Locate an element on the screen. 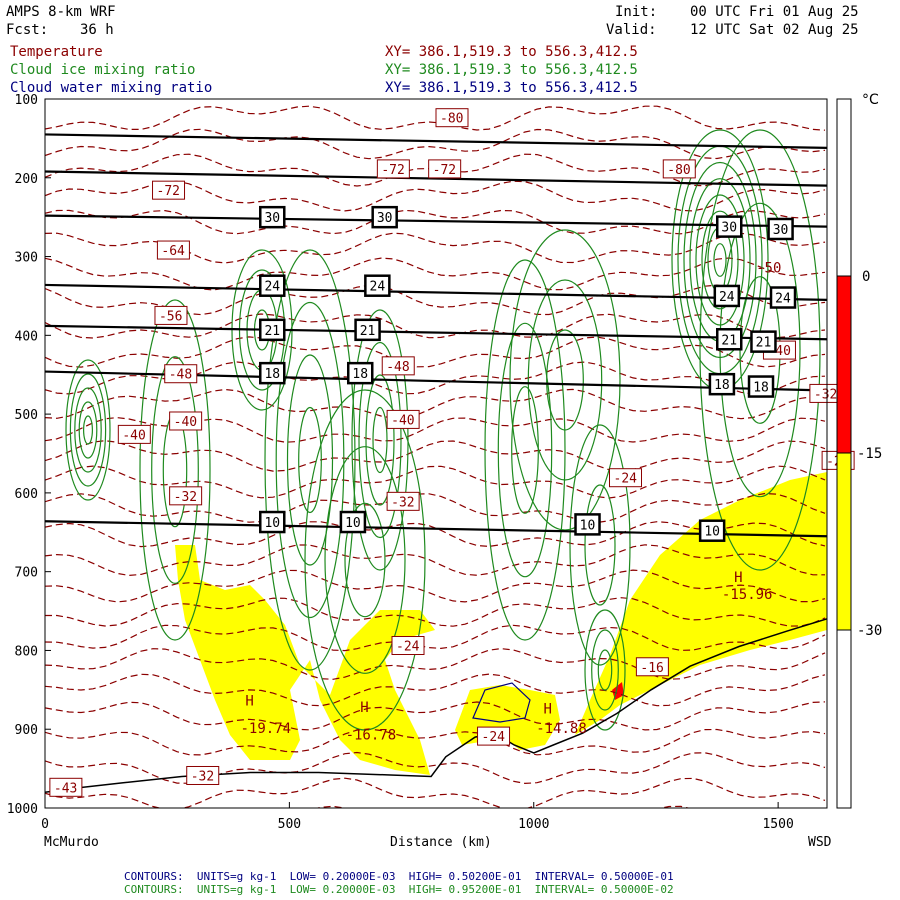  y-tick-label: 800 is located at coordinates (26, 651).